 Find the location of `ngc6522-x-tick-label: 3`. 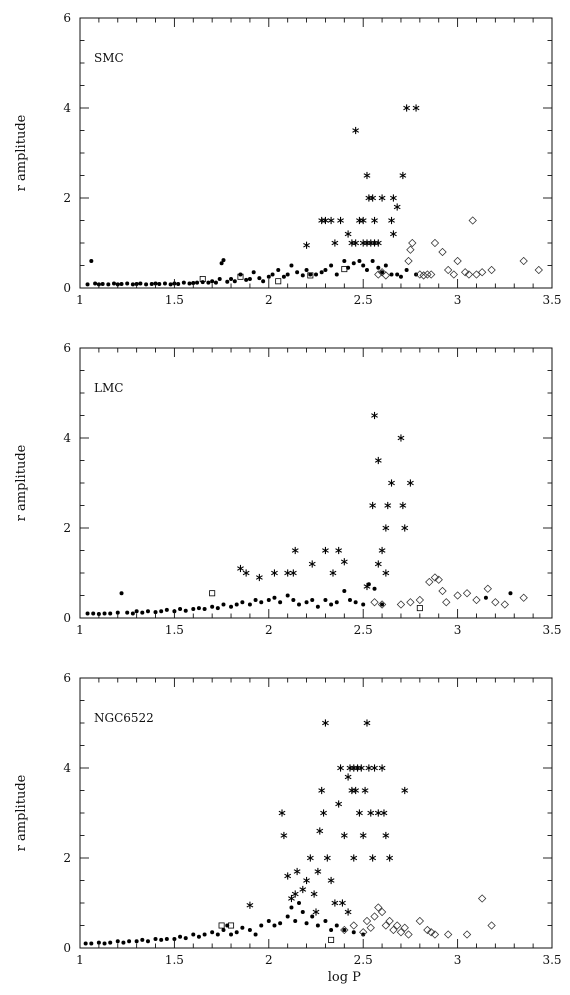

ngc6522-x-tick-label: 3 is located at coordinates (458, 960).